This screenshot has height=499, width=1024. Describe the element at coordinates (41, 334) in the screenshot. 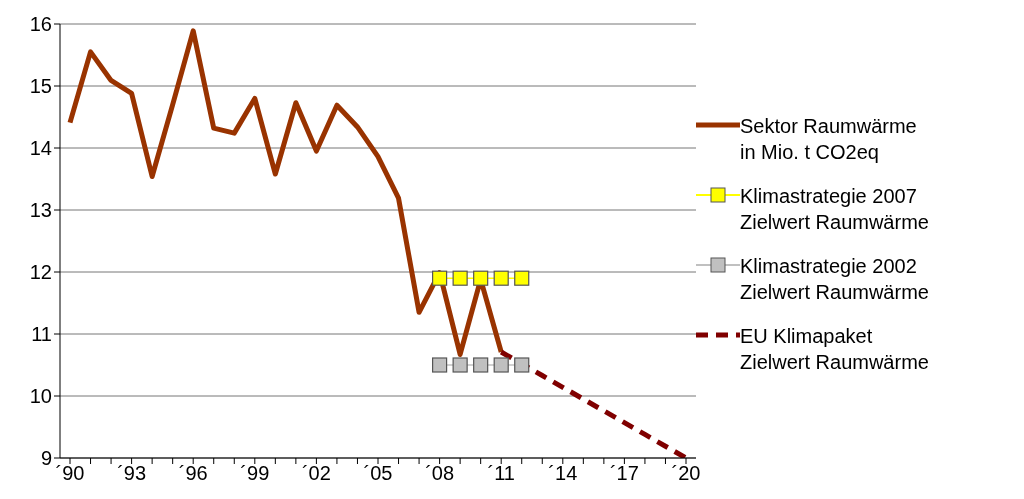

I see `y-tick-label: 11` at that location.